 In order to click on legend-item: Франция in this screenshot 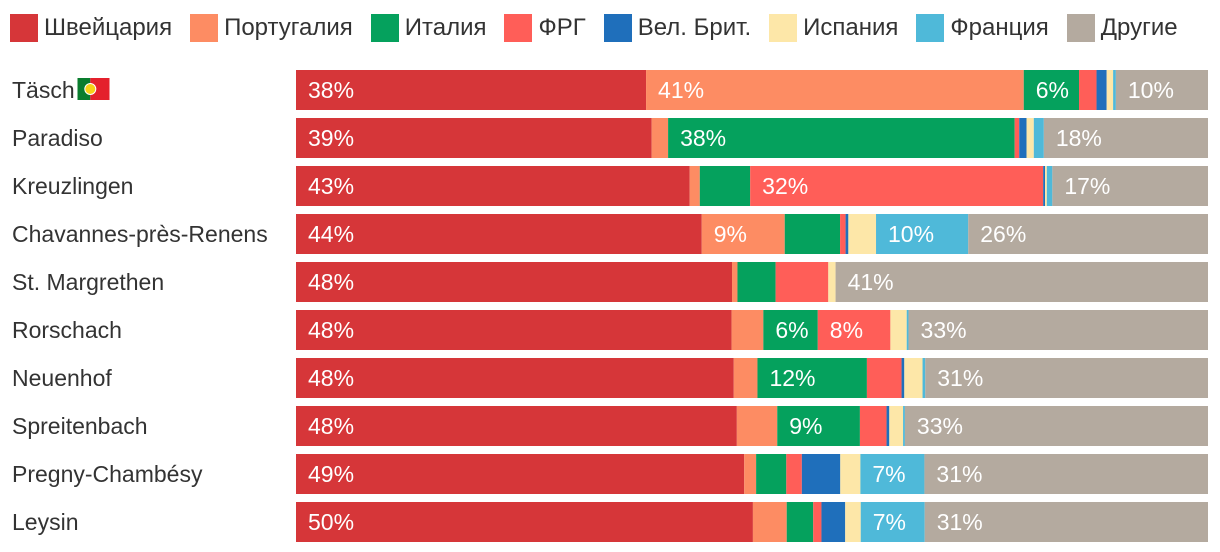, I will do `click(982, 28)`.